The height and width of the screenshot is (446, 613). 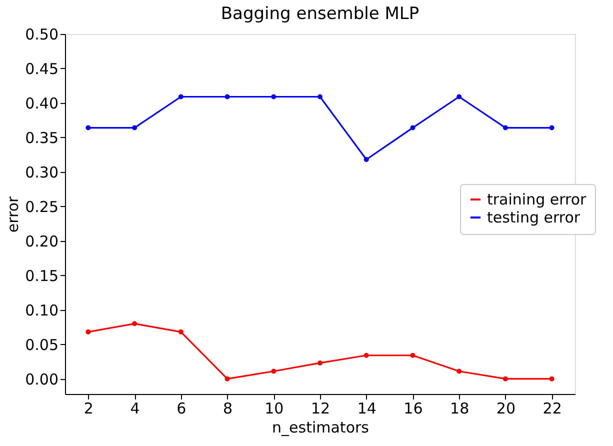 I want to click on x-tick-label: 10, so click(x=274, y=409).